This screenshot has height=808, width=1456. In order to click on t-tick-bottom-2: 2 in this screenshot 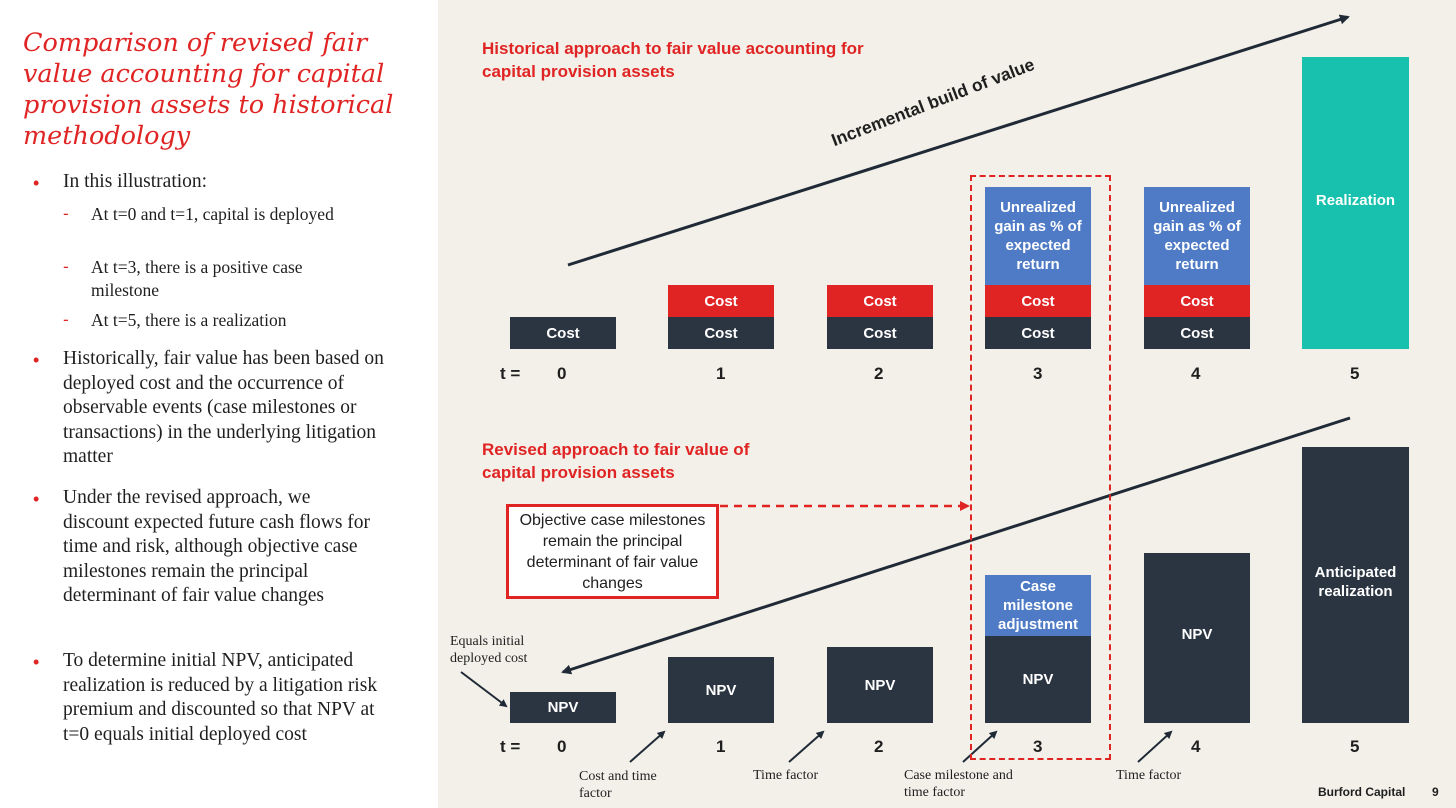, I will do `click(879, 746)`.